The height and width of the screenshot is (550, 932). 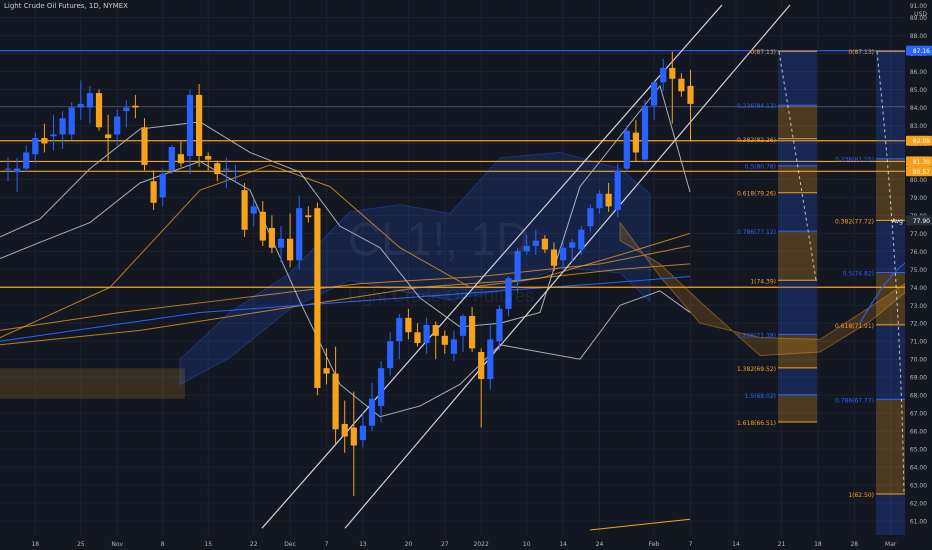 I want to click on fib-label-left: 0.382(82.26), so click(x=756, y=140).